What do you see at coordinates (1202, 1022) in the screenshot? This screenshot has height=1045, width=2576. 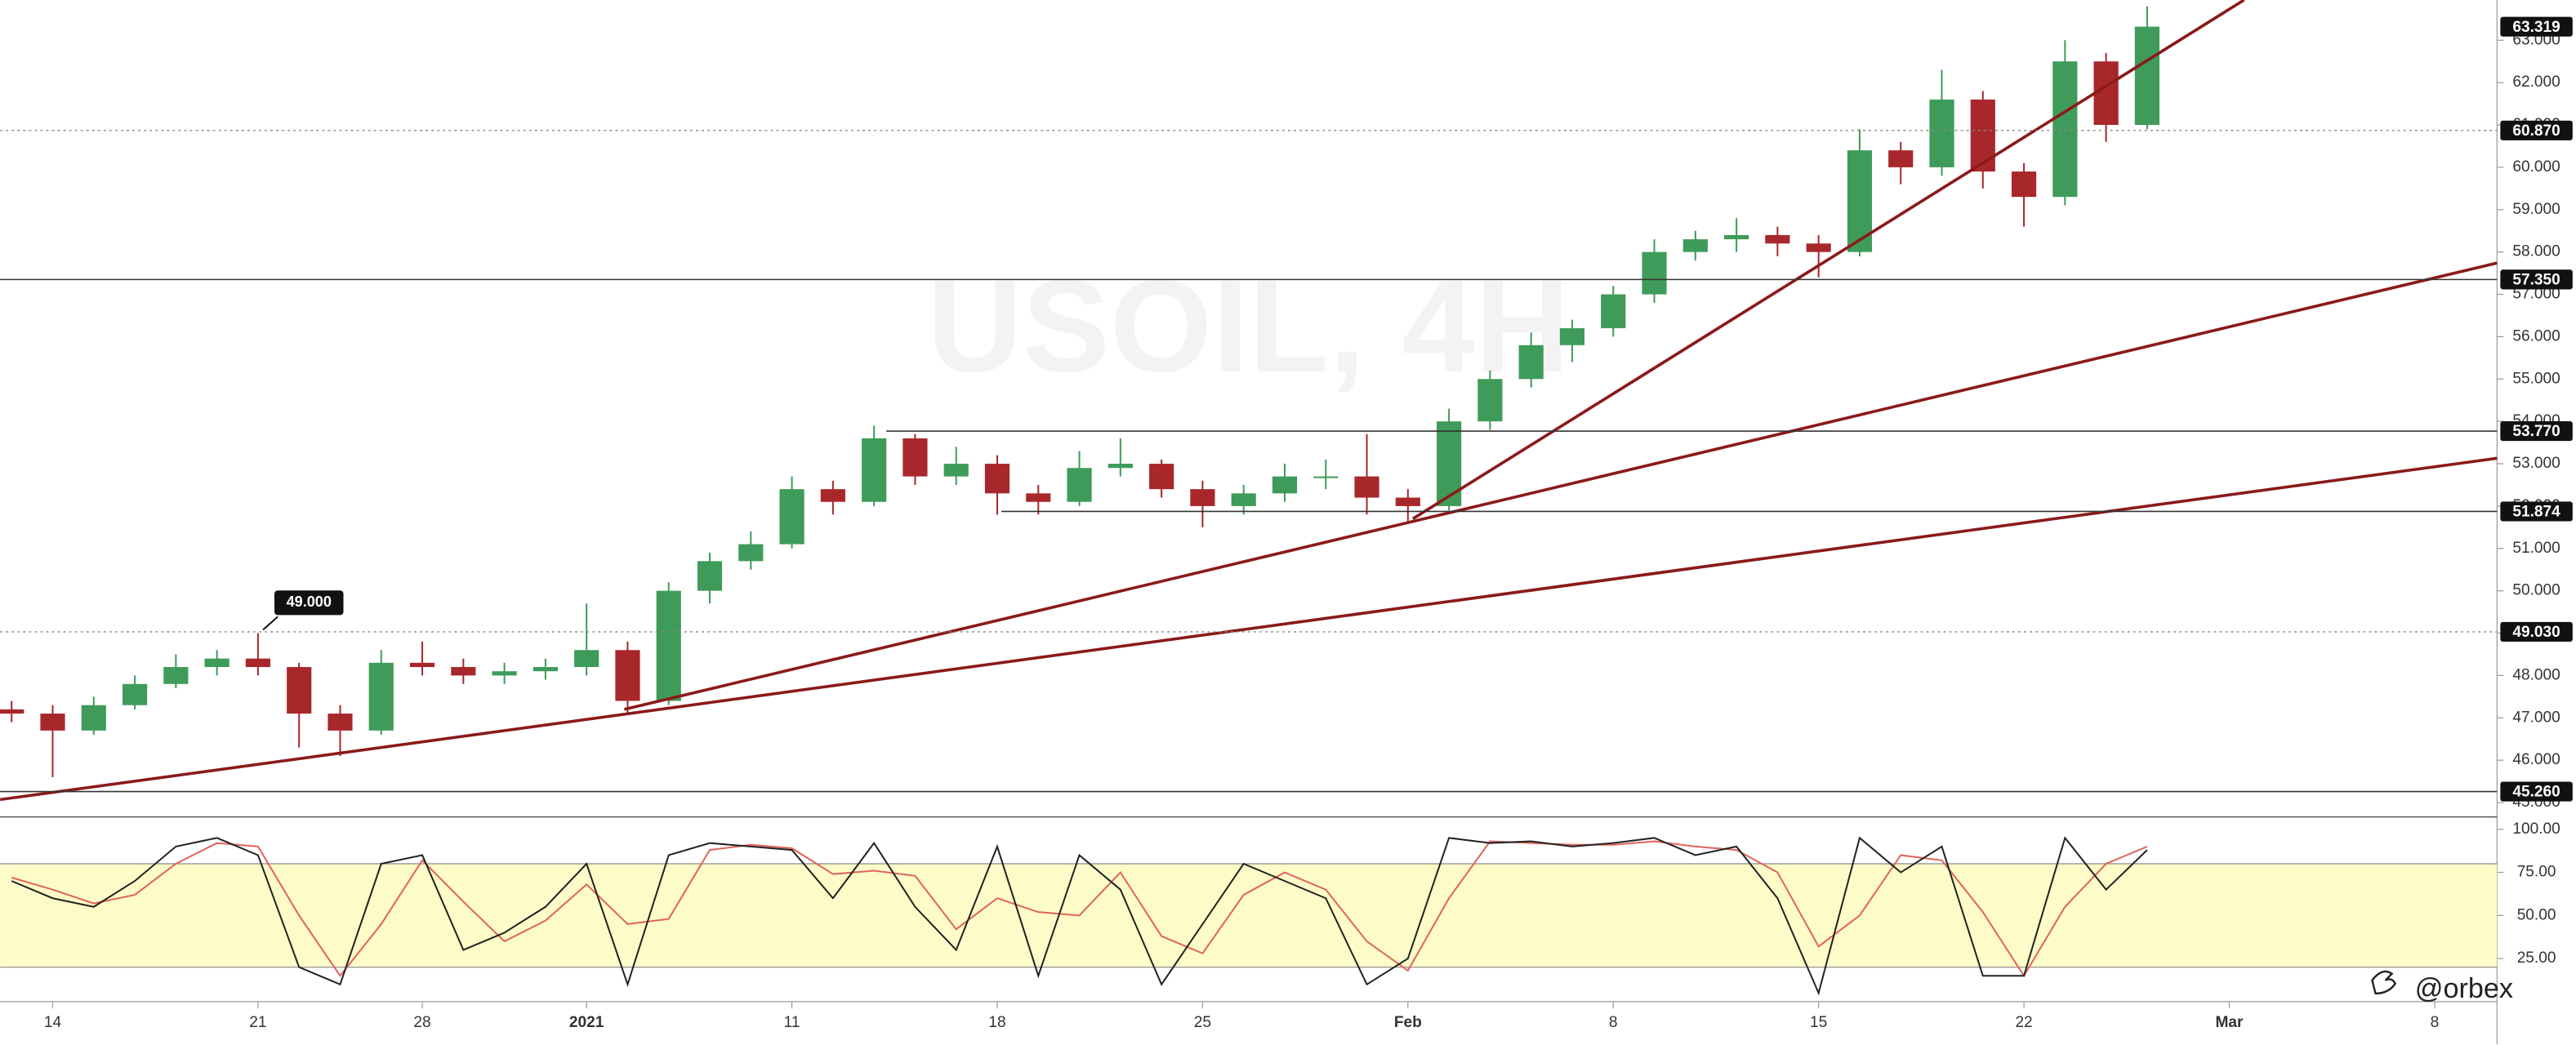 I see `x-tick-label: 25` at bounding box center [1202, 1022].